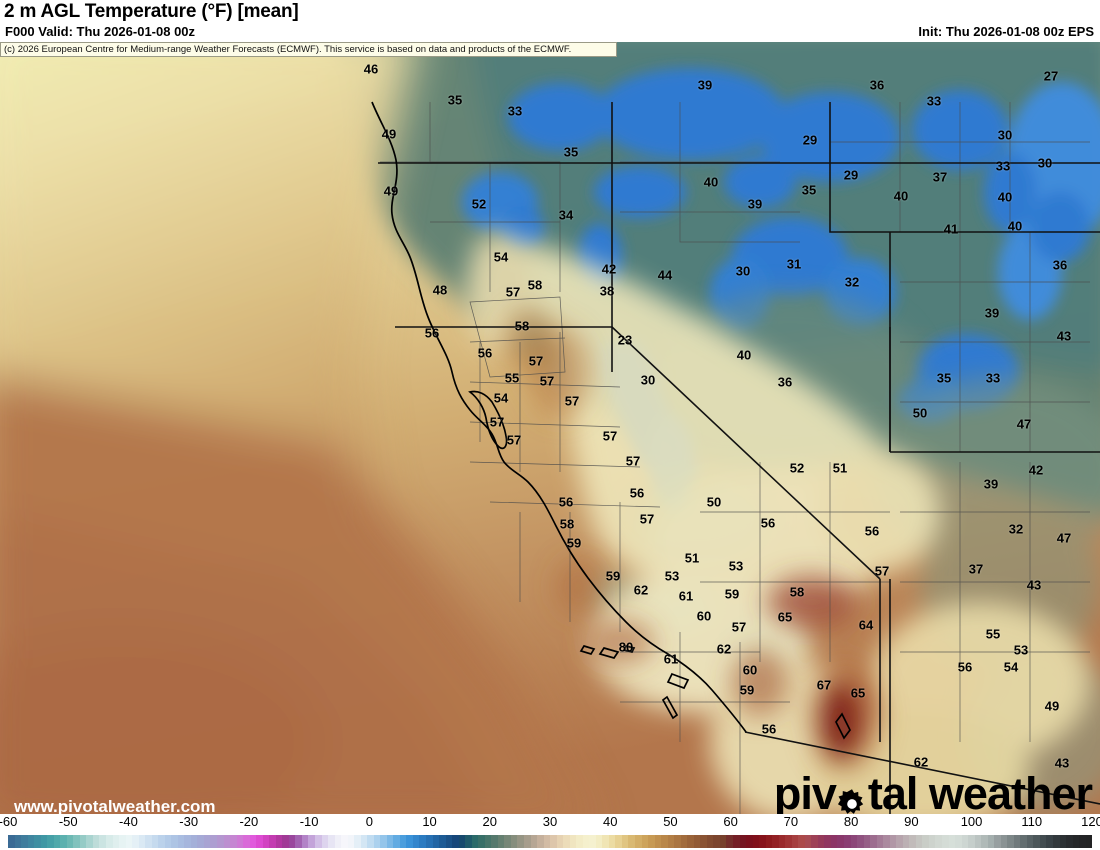 The height and width of the screenshot is (850, 1100). What do you see at coordinates (151, 11) in the screenshot?
I see `page-title-text: 2 m AGL Temperature (°F) [mean]` at bounding box center [151, 11].